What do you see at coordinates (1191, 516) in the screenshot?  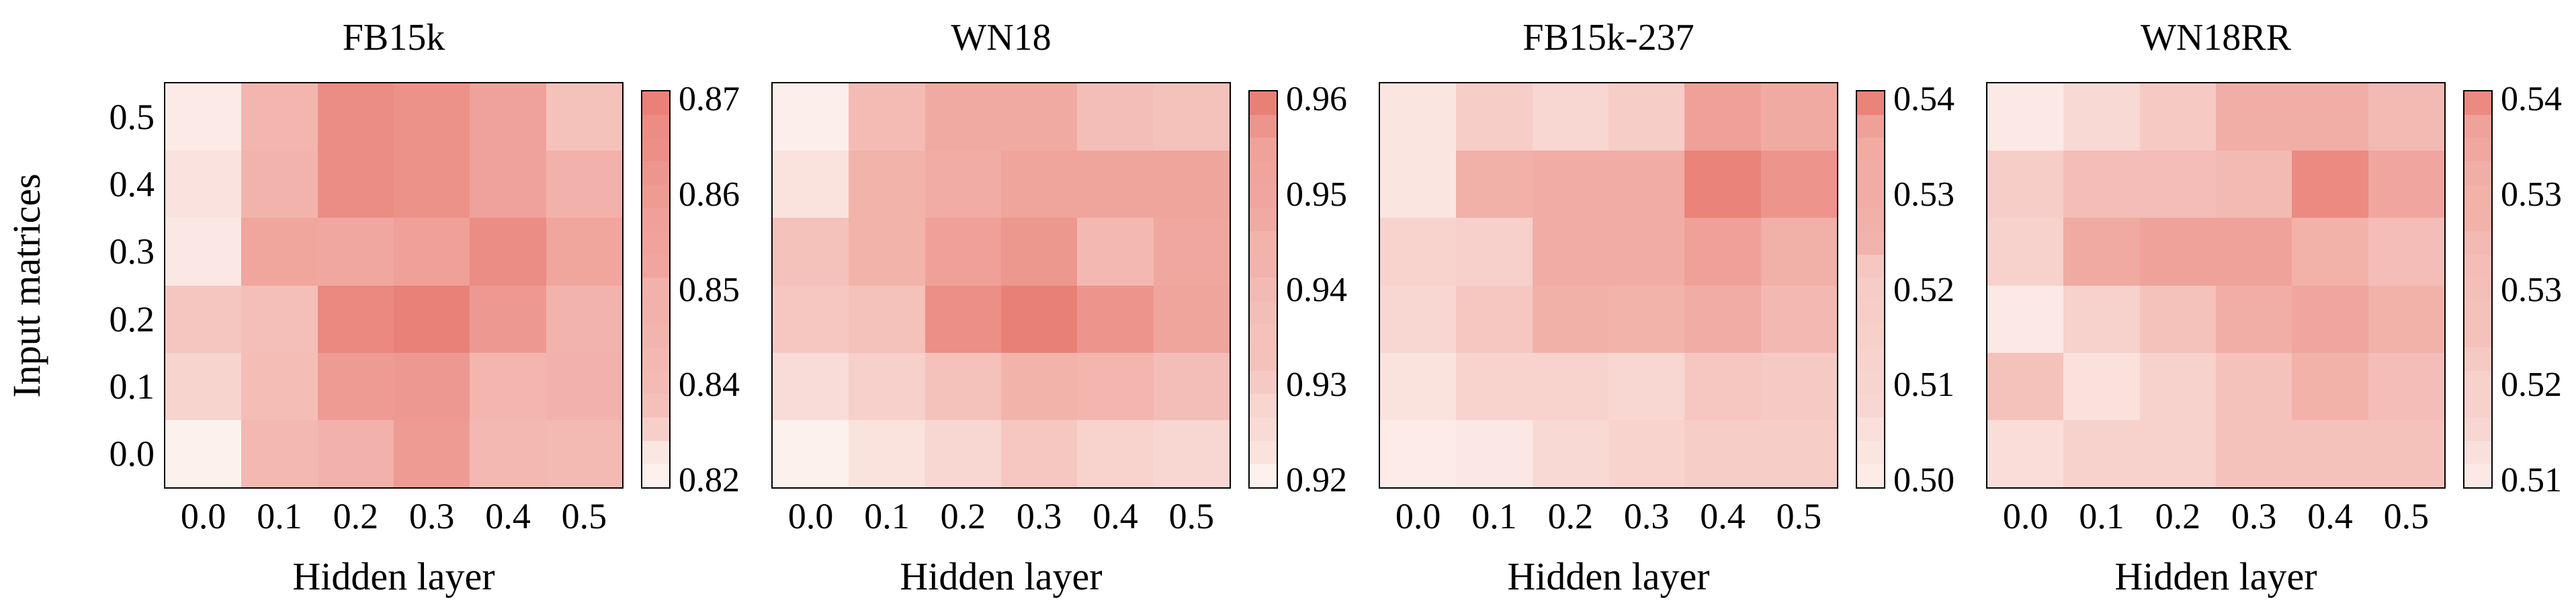 I see `x-tick-label: 0.5` at bounding box center [1191, 516].